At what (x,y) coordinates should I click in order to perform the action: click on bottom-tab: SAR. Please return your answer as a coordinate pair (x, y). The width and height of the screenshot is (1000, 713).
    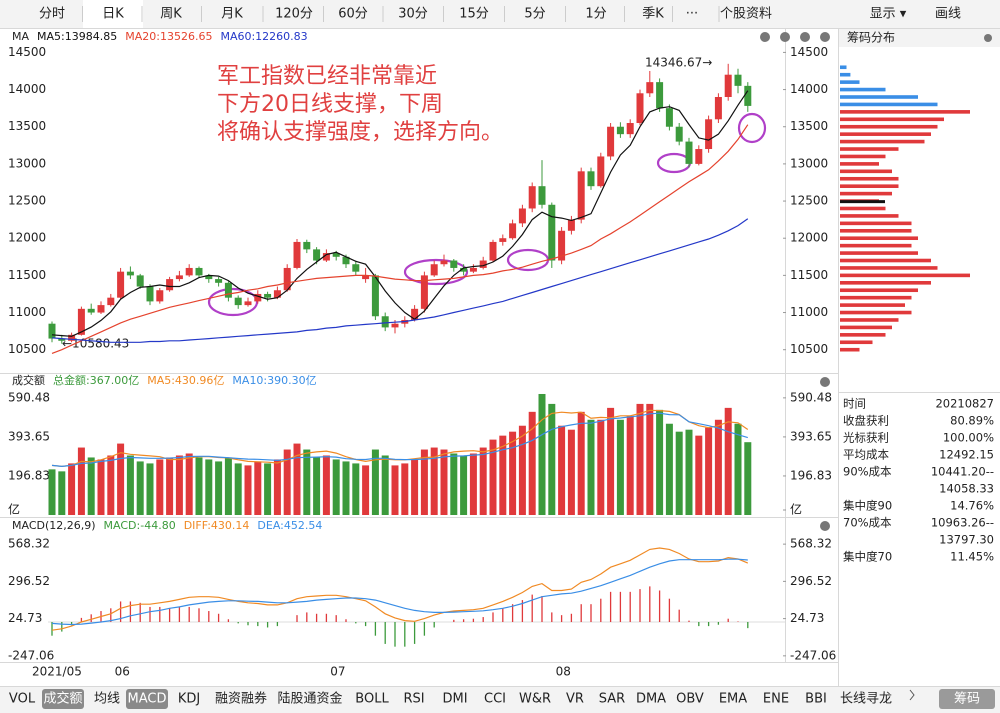
    Looking at the image, I should click on (612, 699).